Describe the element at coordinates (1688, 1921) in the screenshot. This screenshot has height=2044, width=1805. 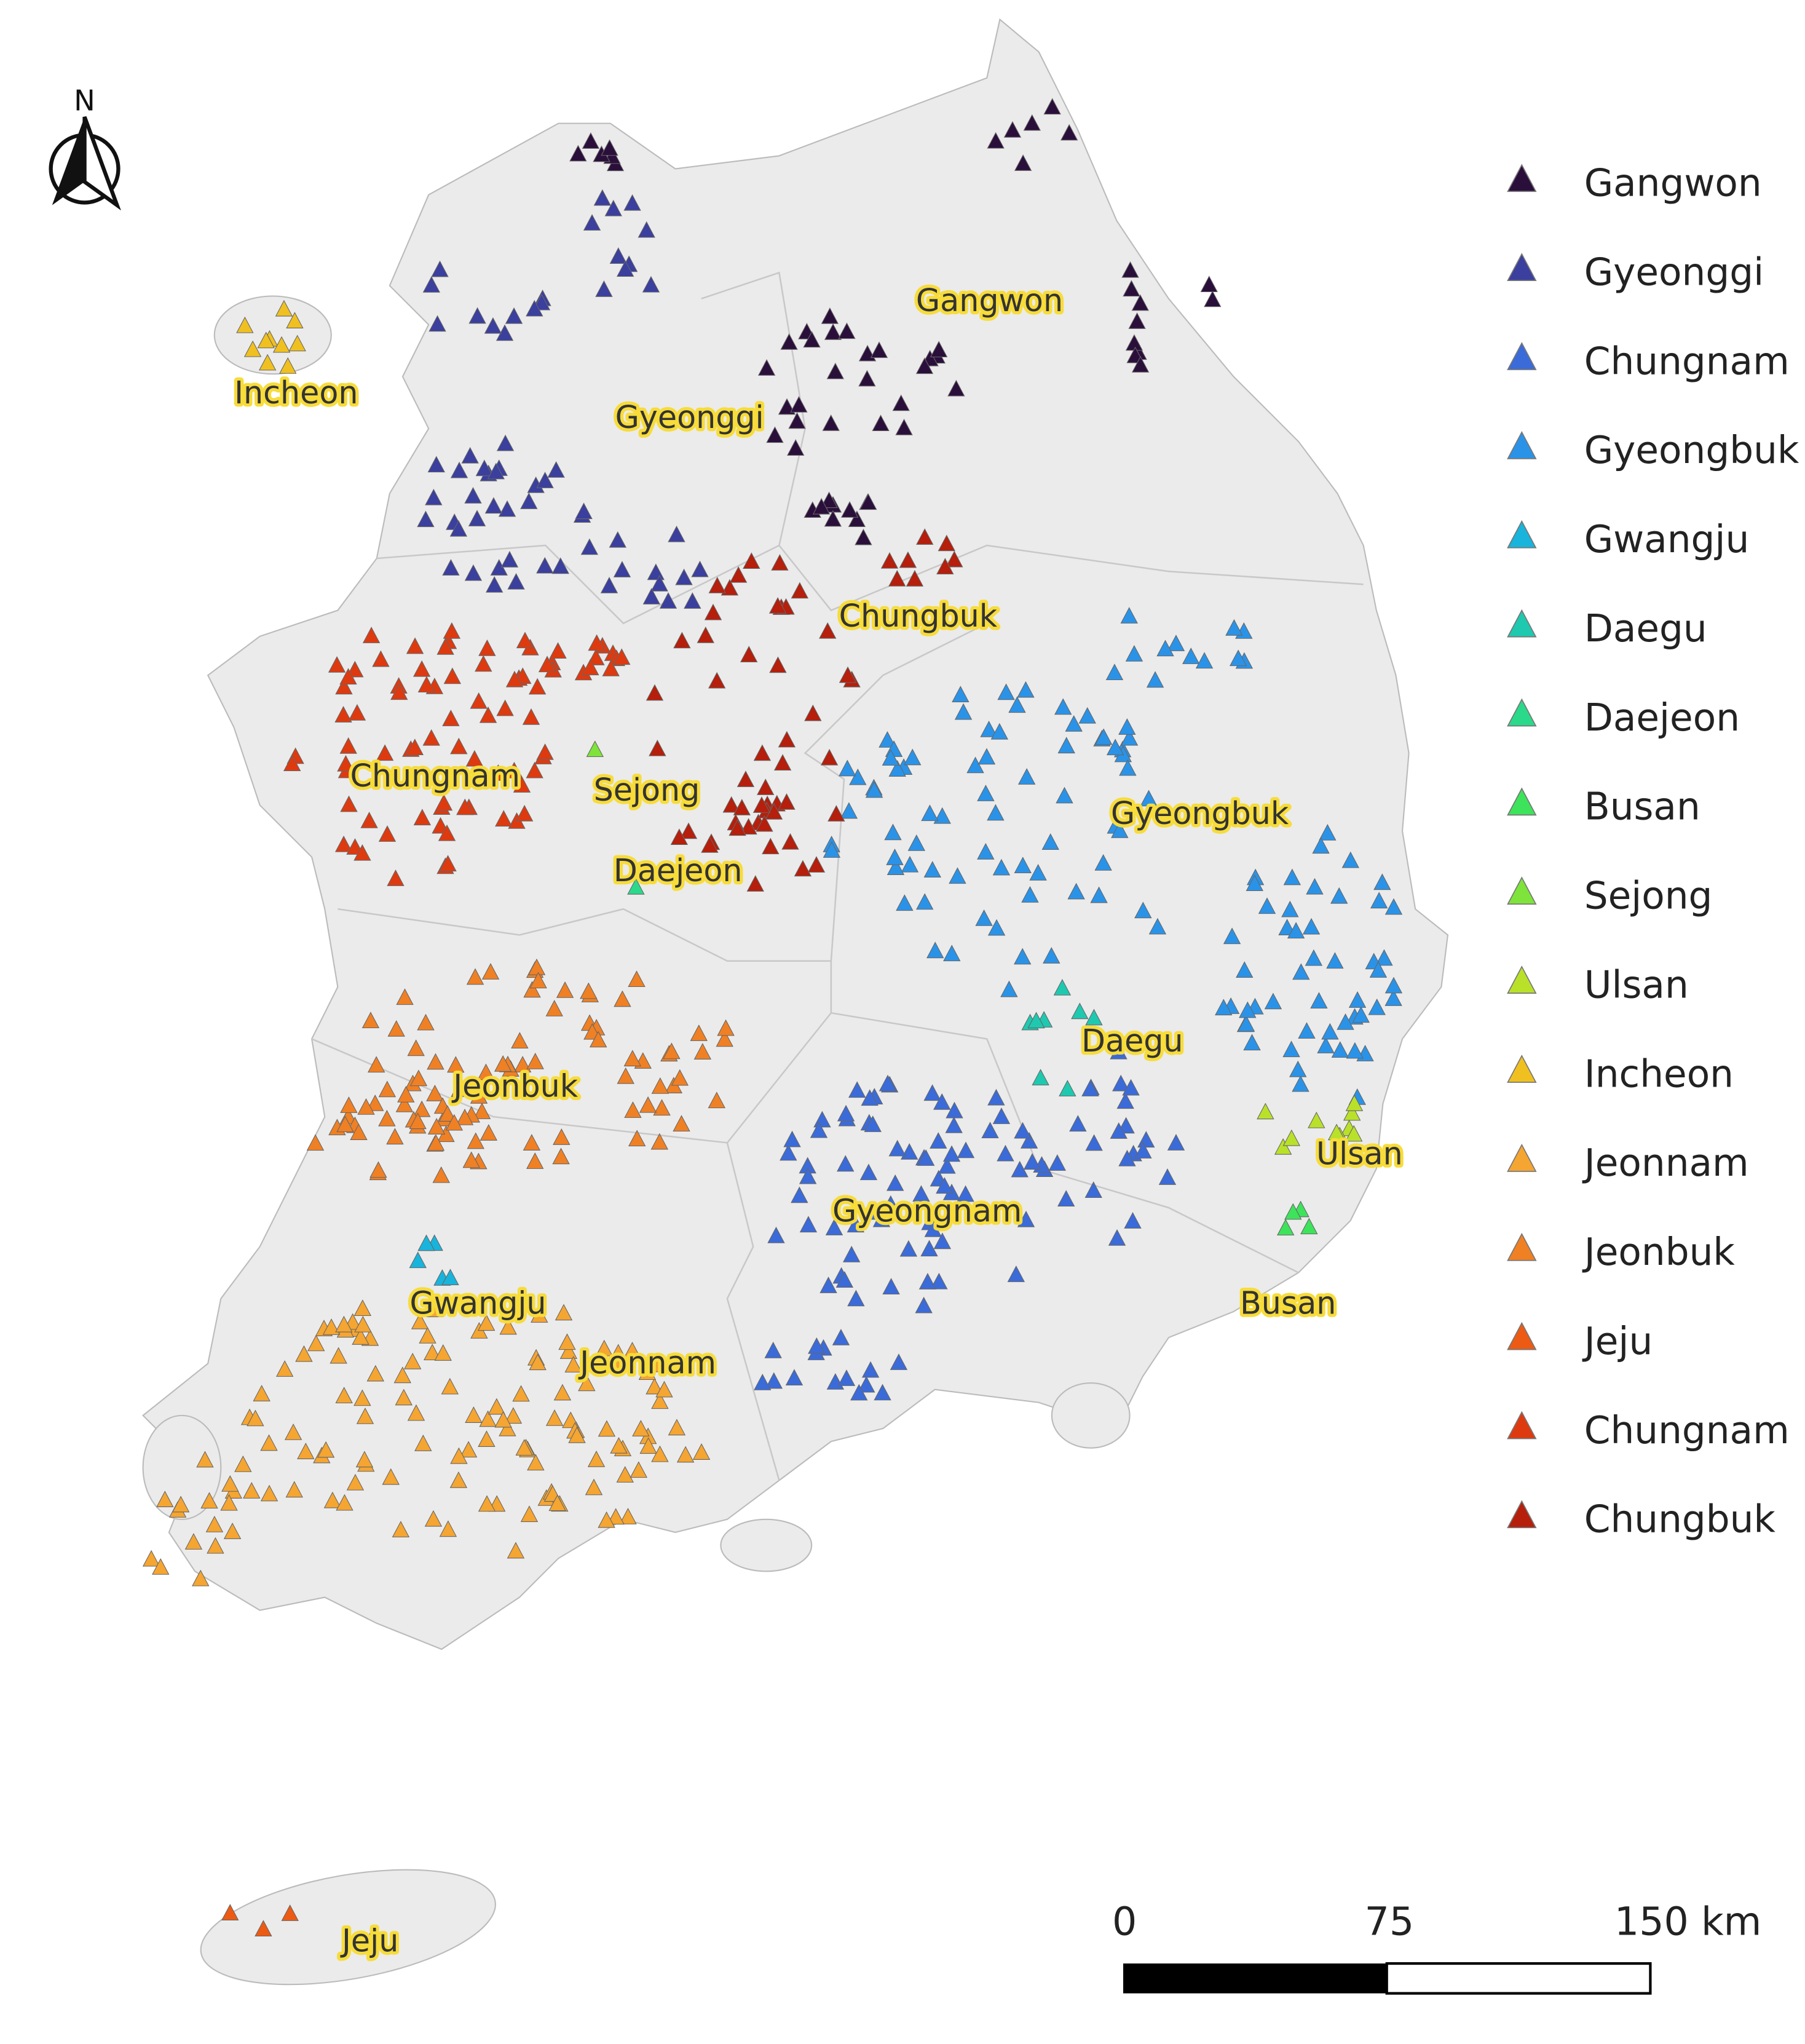
I see `scale-label: 150 km` at that location.